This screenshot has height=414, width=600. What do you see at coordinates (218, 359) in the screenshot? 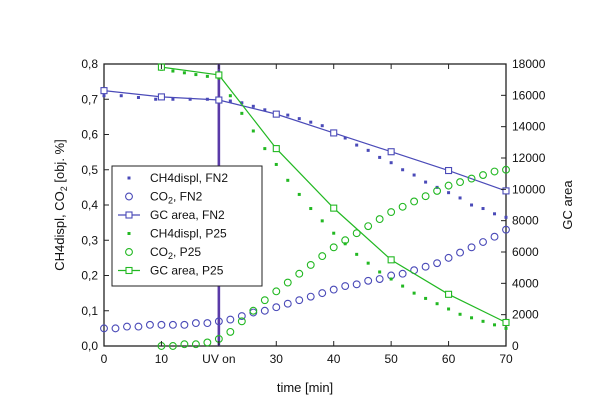
I see `x-tick-label: UV on` at bounding box center [218, 359].